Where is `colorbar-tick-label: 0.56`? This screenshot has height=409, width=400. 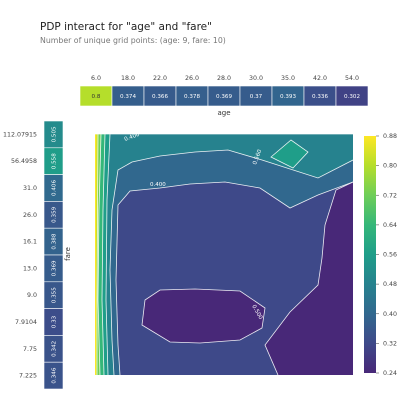 colorbar-tick-label: 0.56 is located at coordinates (390, 255).